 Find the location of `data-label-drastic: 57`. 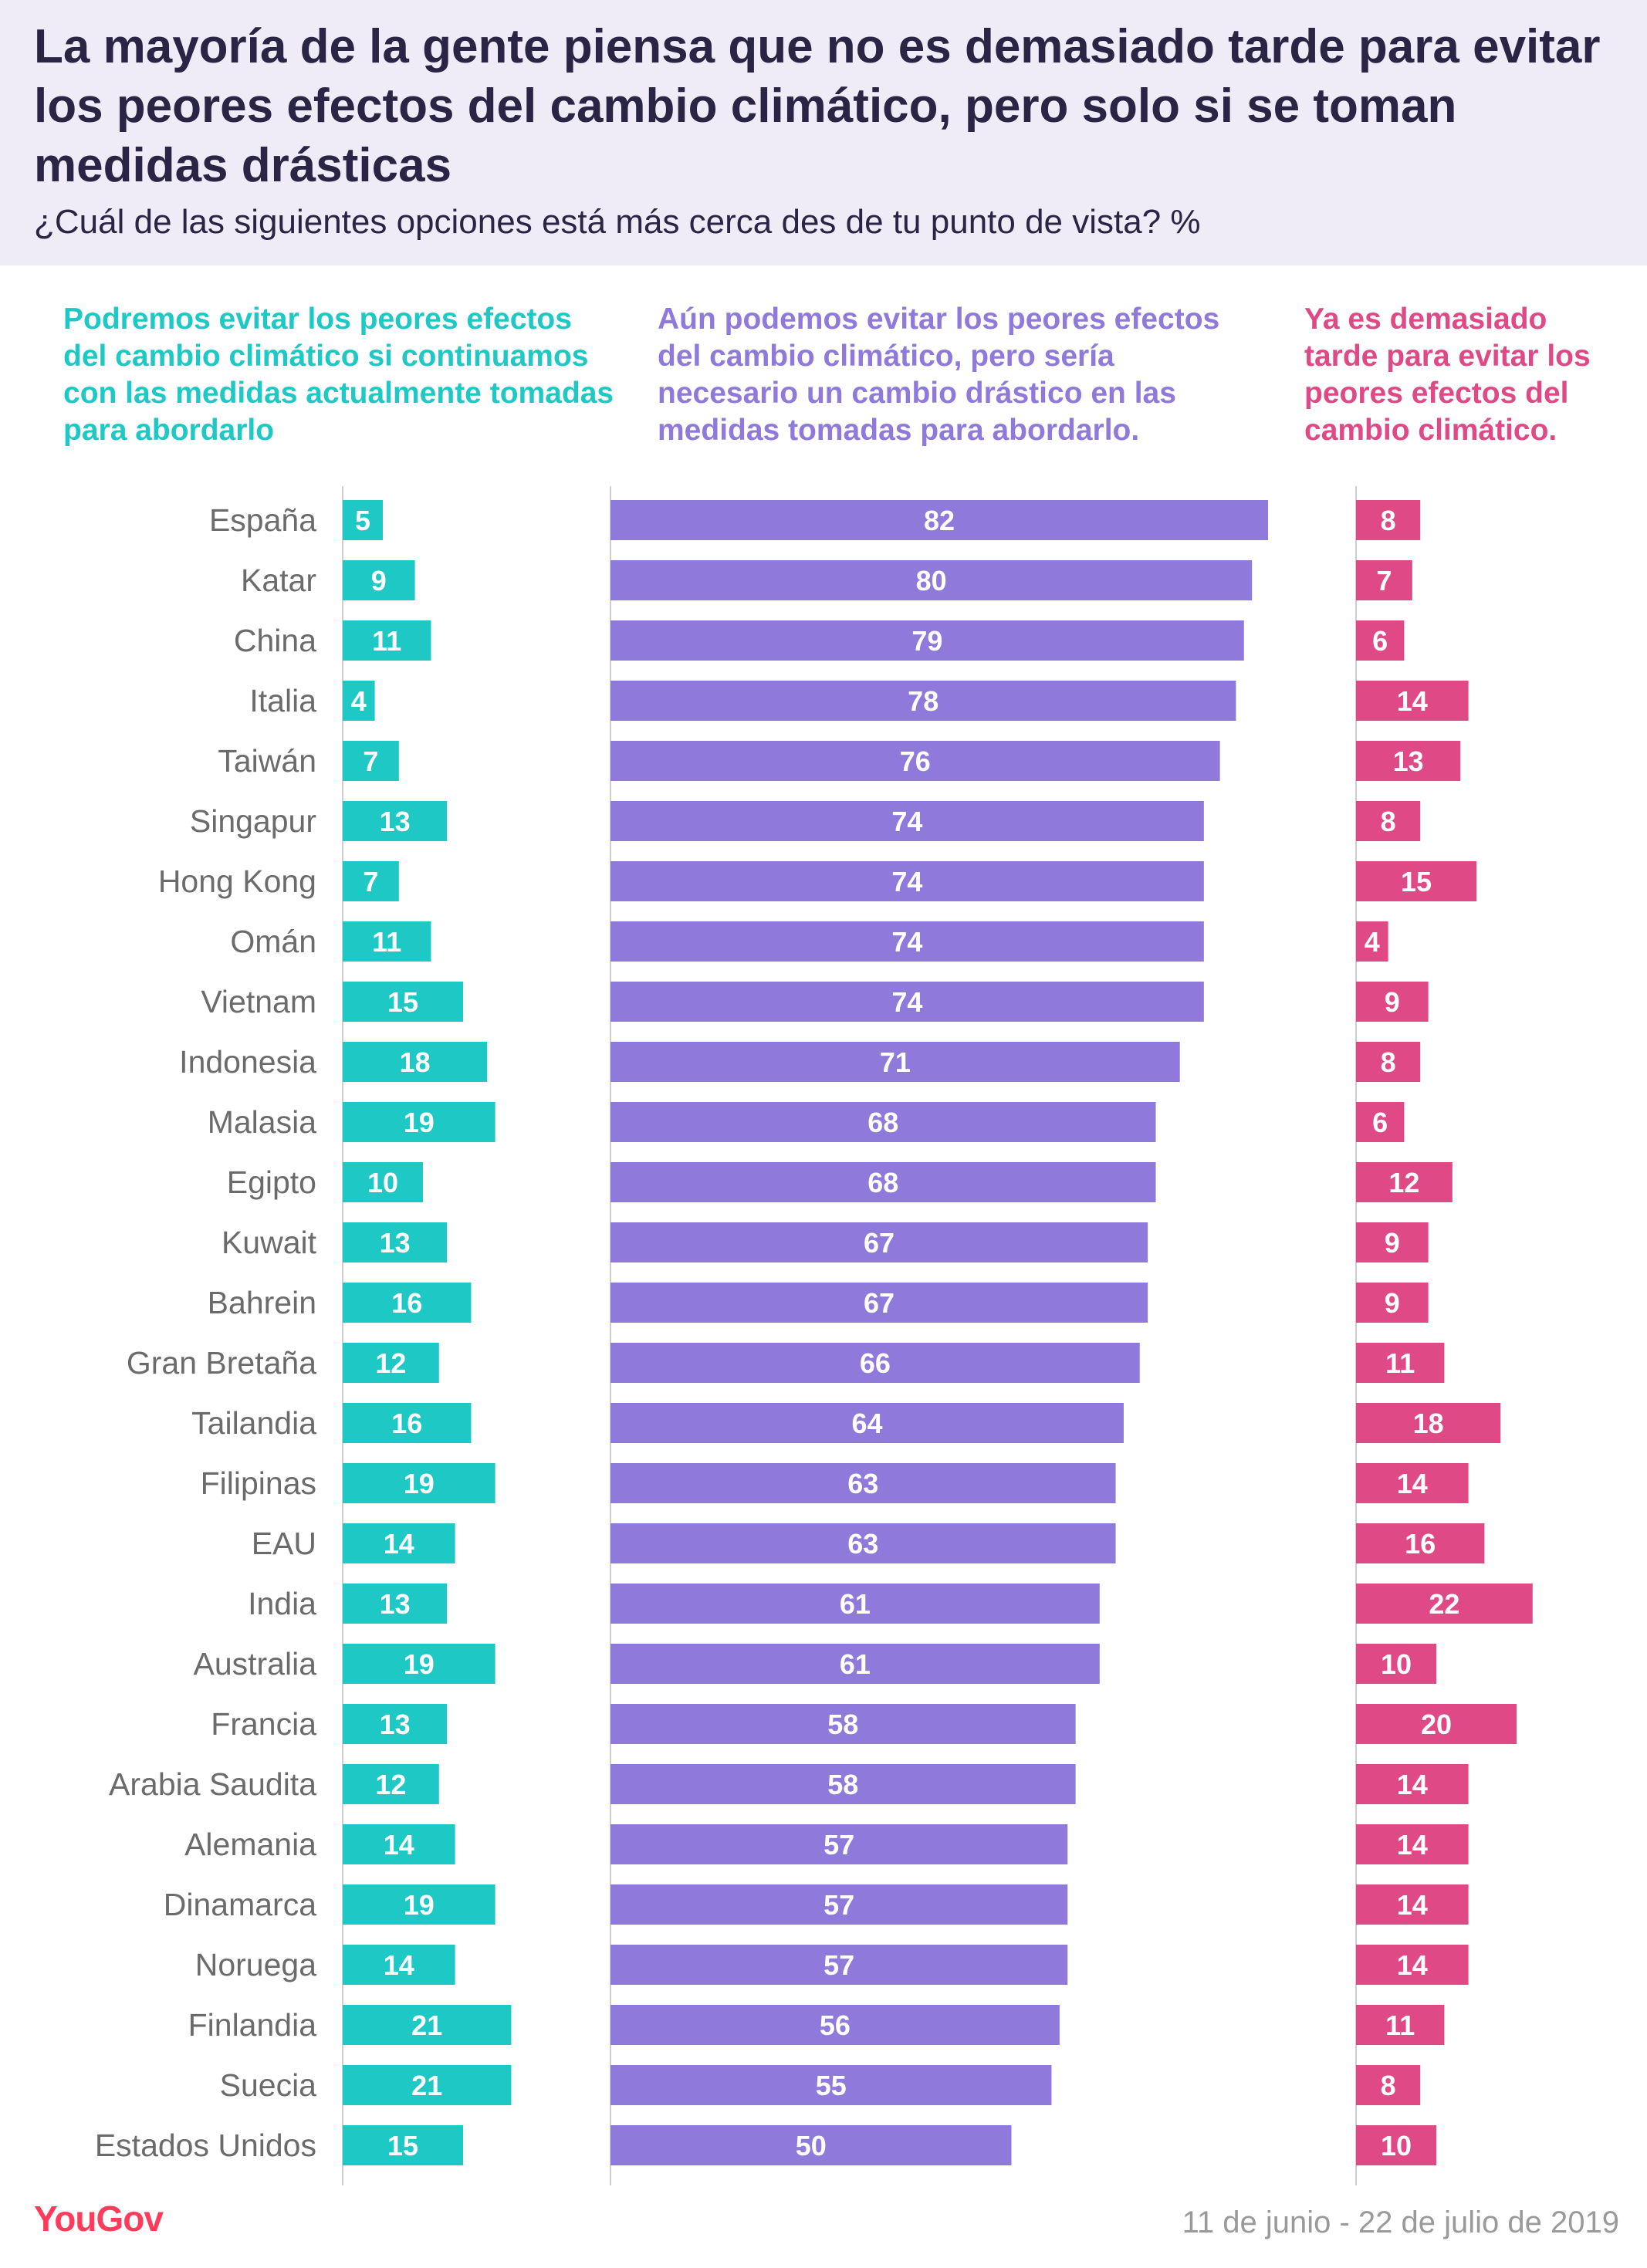

data-label-drastic: 57 is located at coordinates (839, 1905).